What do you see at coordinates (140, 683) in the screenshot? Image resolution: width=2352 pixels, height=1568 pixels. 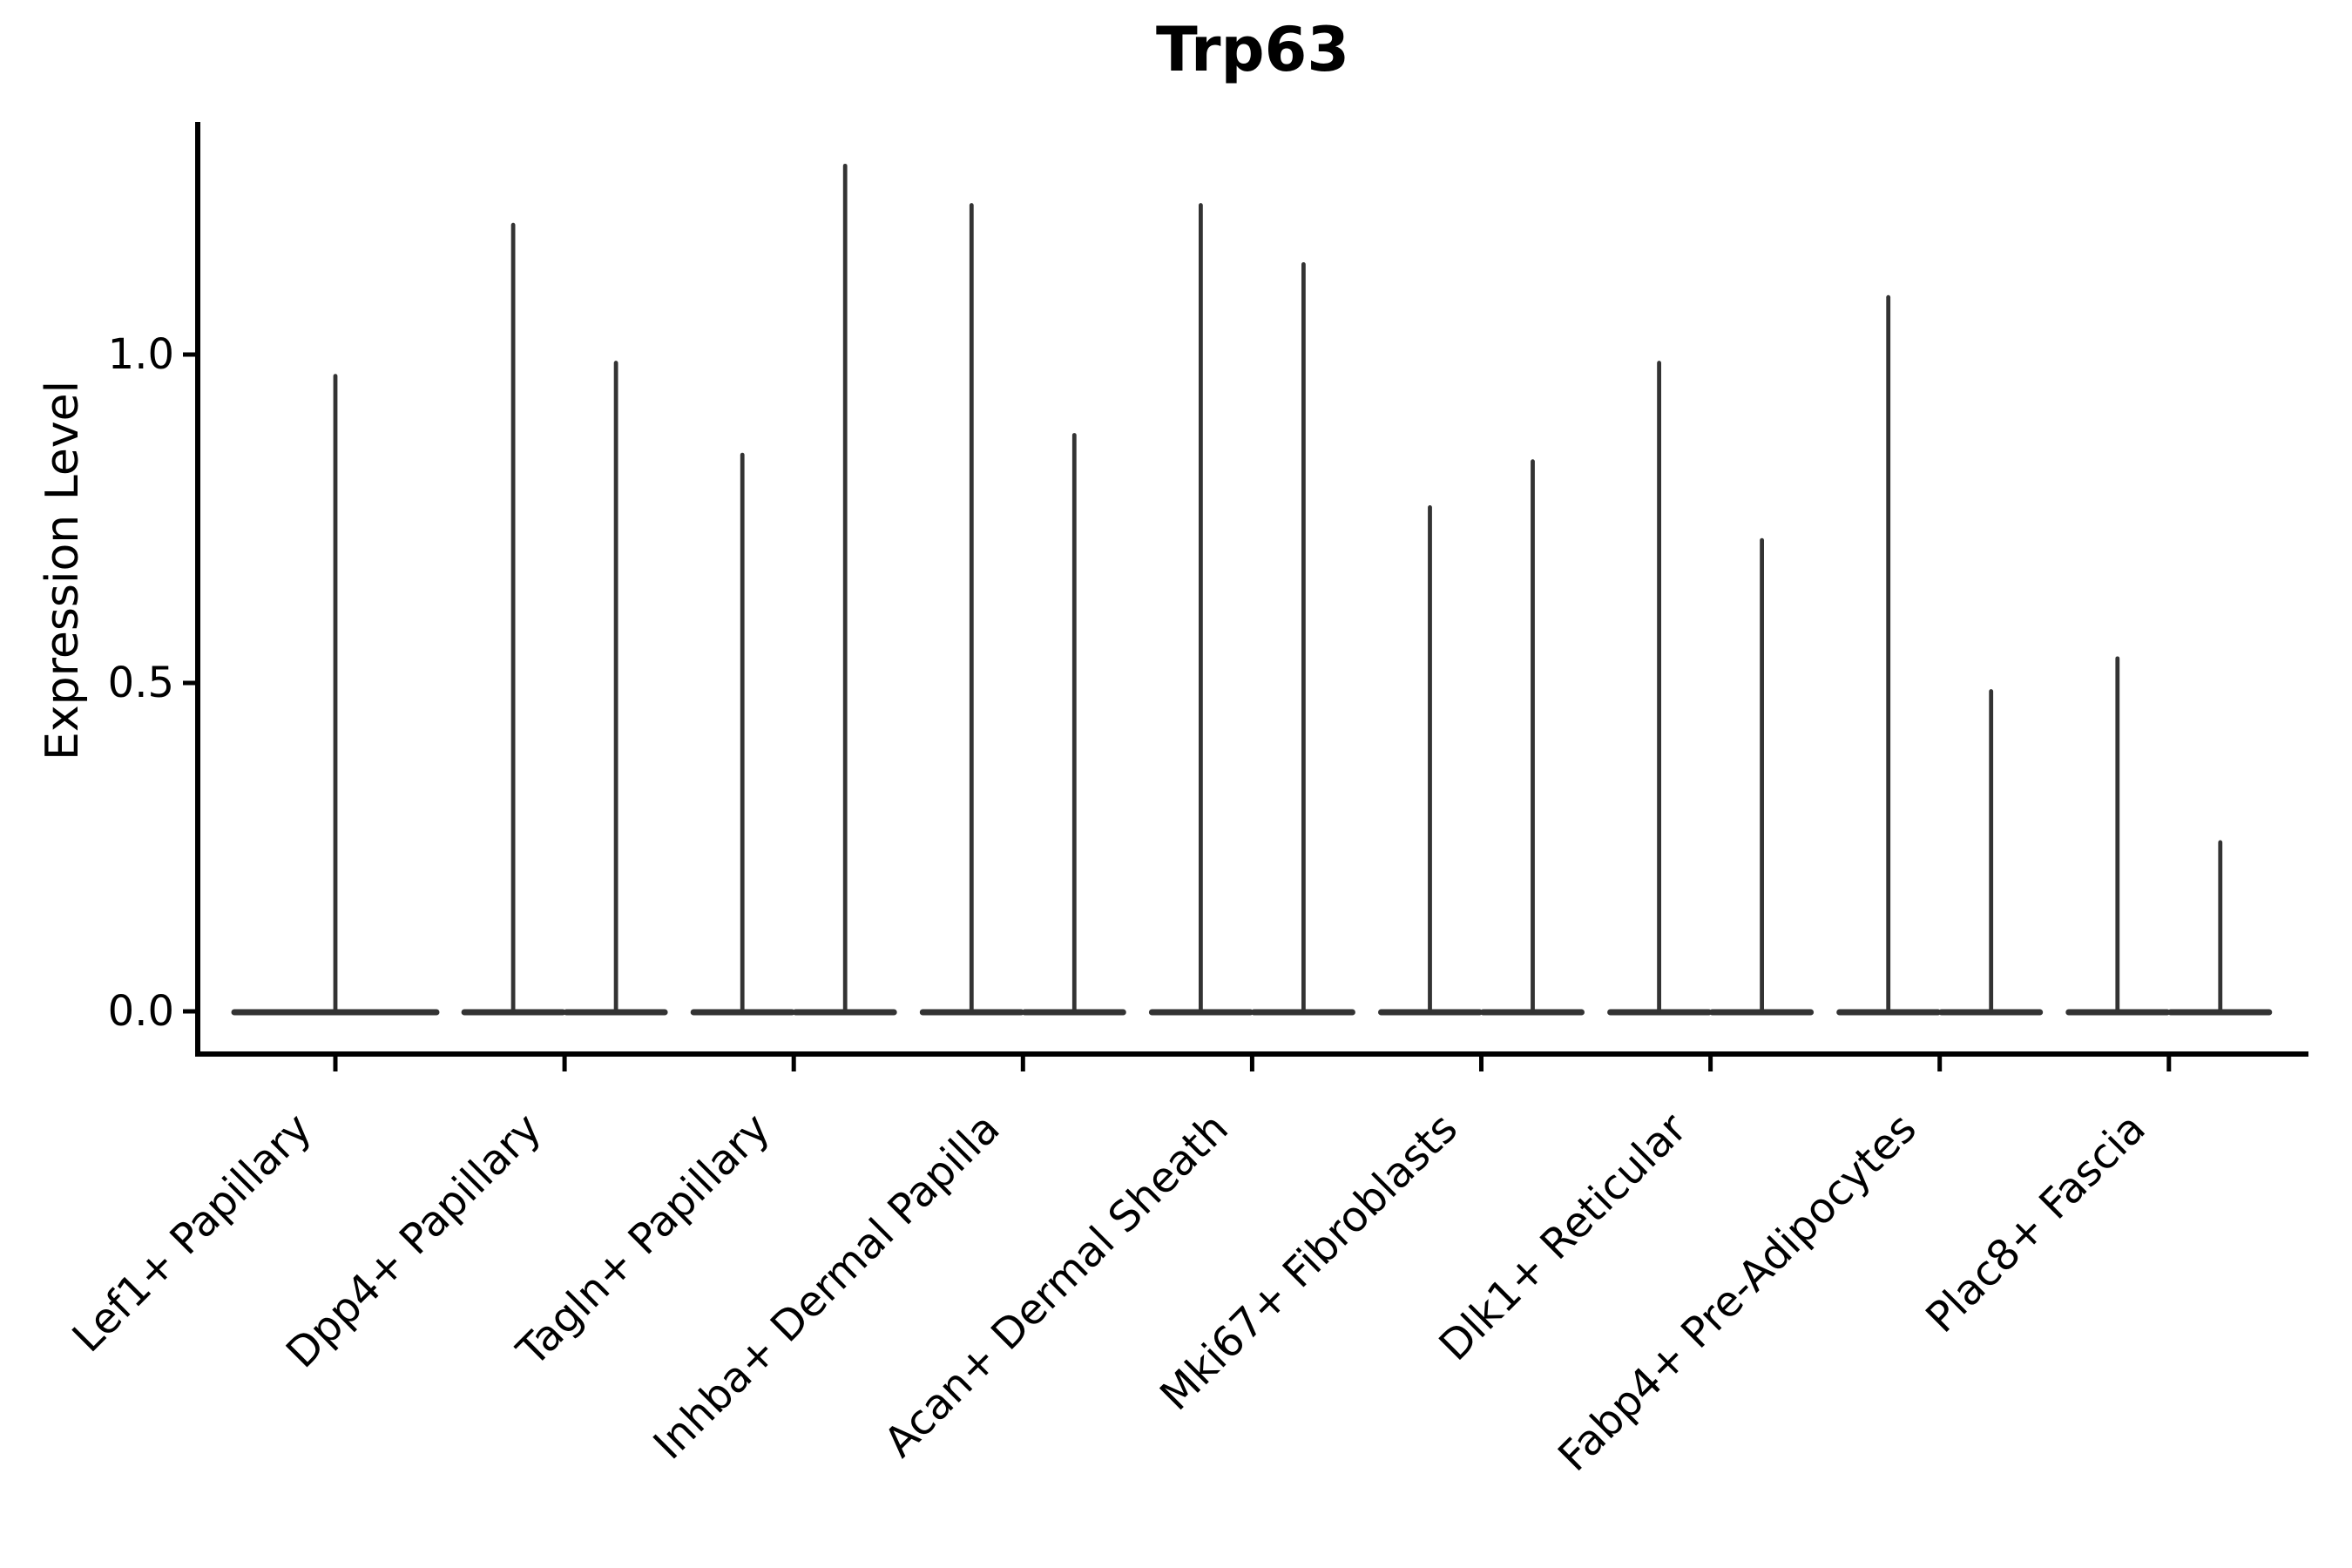 I see `y-tick-label: 0.5` at bounding box center [140, 683].